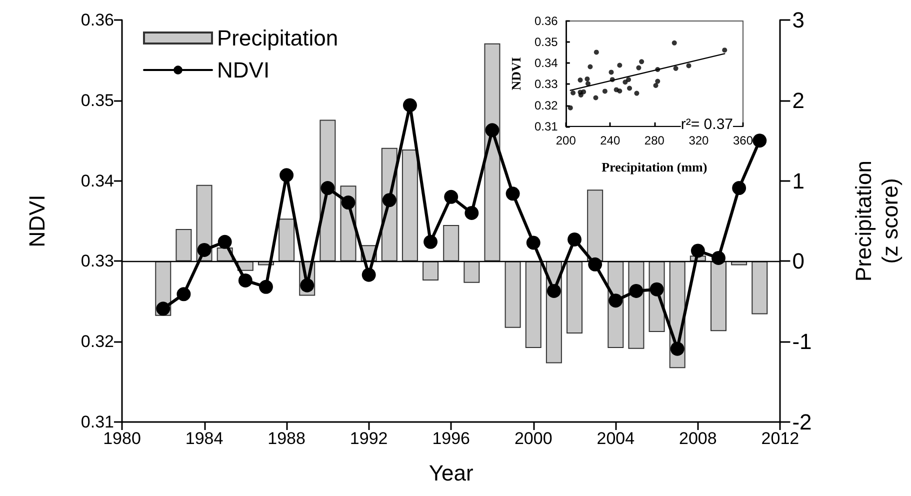 This screenshot has width=911, height=496. I want to click on x-tick-label: 1996, so click(451, 438).